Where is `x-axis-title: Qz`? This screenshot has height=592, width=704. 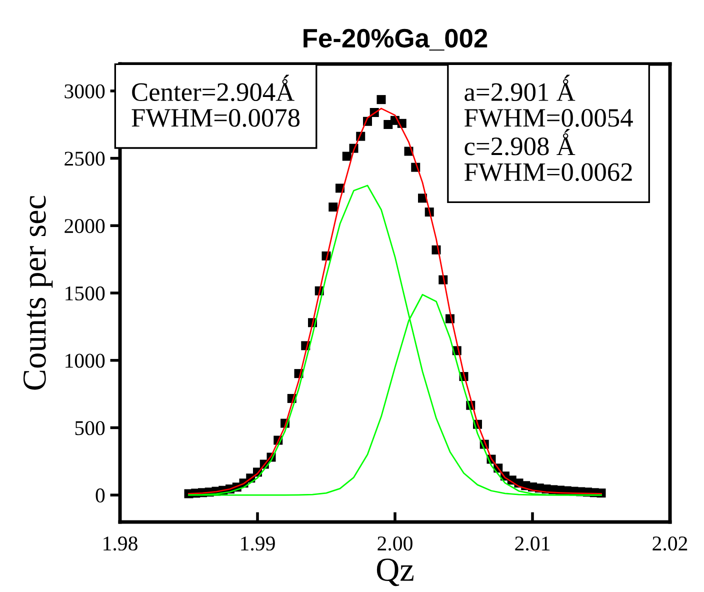
x-axis-title: Qz is located at coordinates (395, 572).